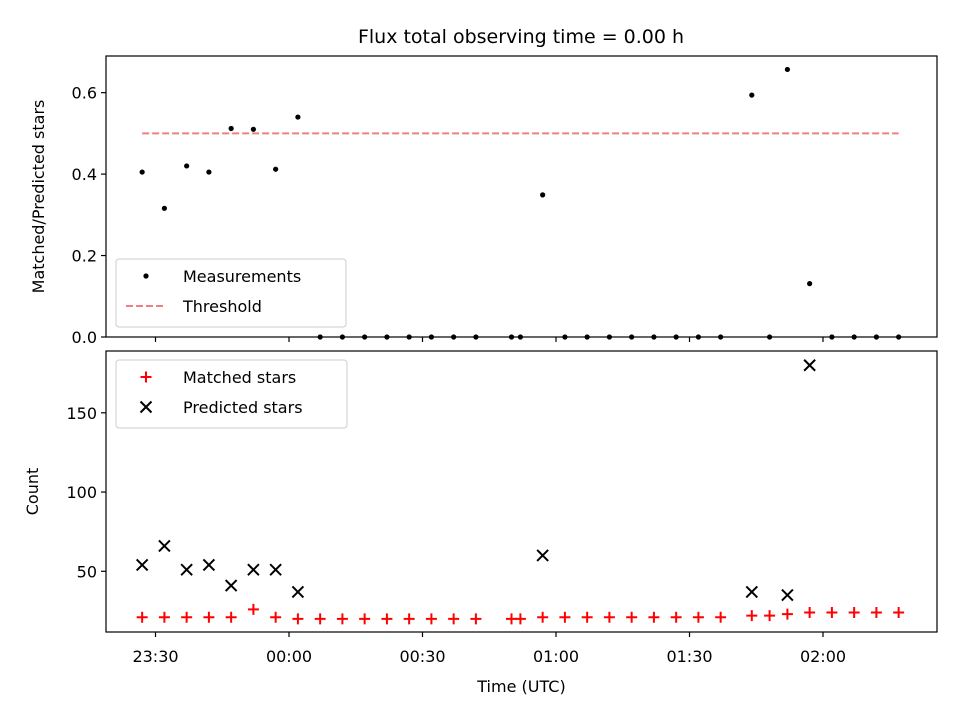 The image size is (960, 720). What do you see at coordinates (243, 407) in the screenshot?
I see `legend-label: Predicted stars` at bounding box center [243, 407].